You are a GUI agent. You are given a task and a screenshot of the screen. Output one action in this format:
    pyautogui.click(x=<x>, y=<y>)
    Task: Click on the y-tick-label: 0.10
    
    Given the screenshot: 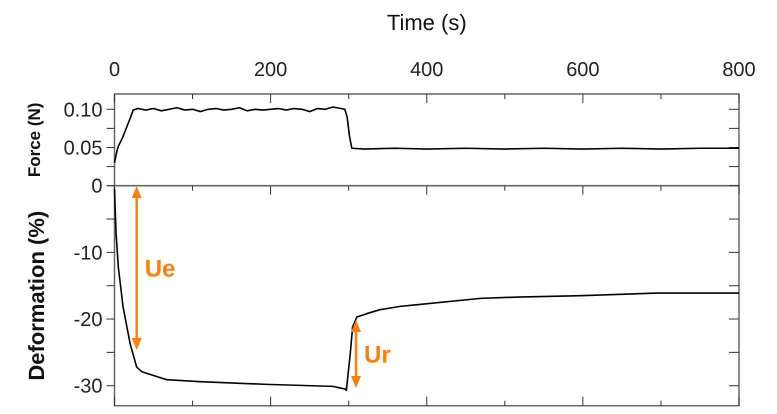 What is the action you would take?
    pyautogui.click(x=83, y=110)
    